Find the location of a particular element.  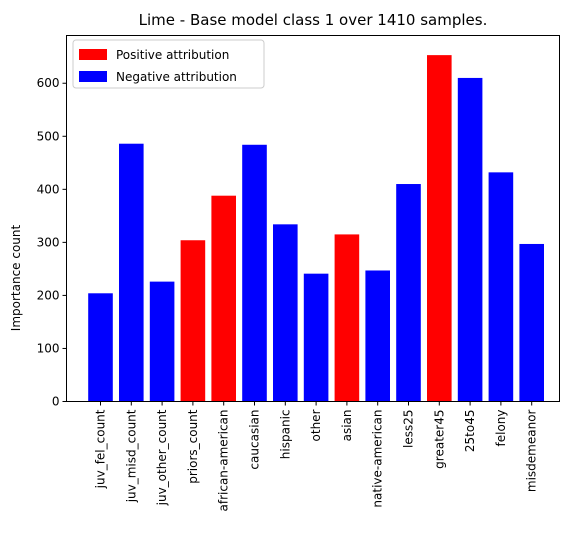

legend-label-positive: Positive attribution is located at coordinates (172, 55).